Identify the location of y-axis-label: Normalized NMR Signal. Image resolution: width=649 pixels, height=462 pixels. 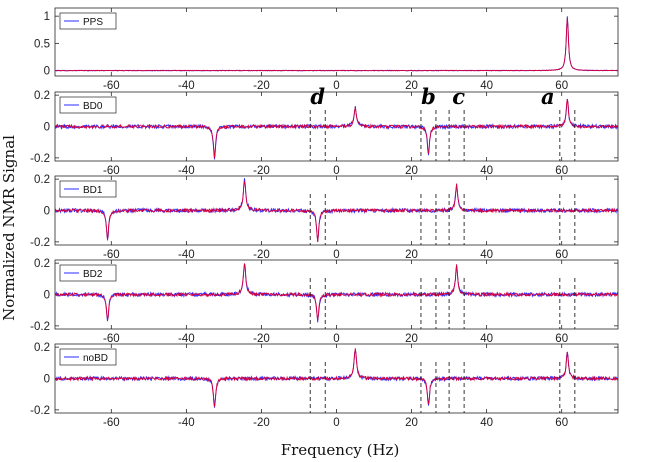
(9, 228).